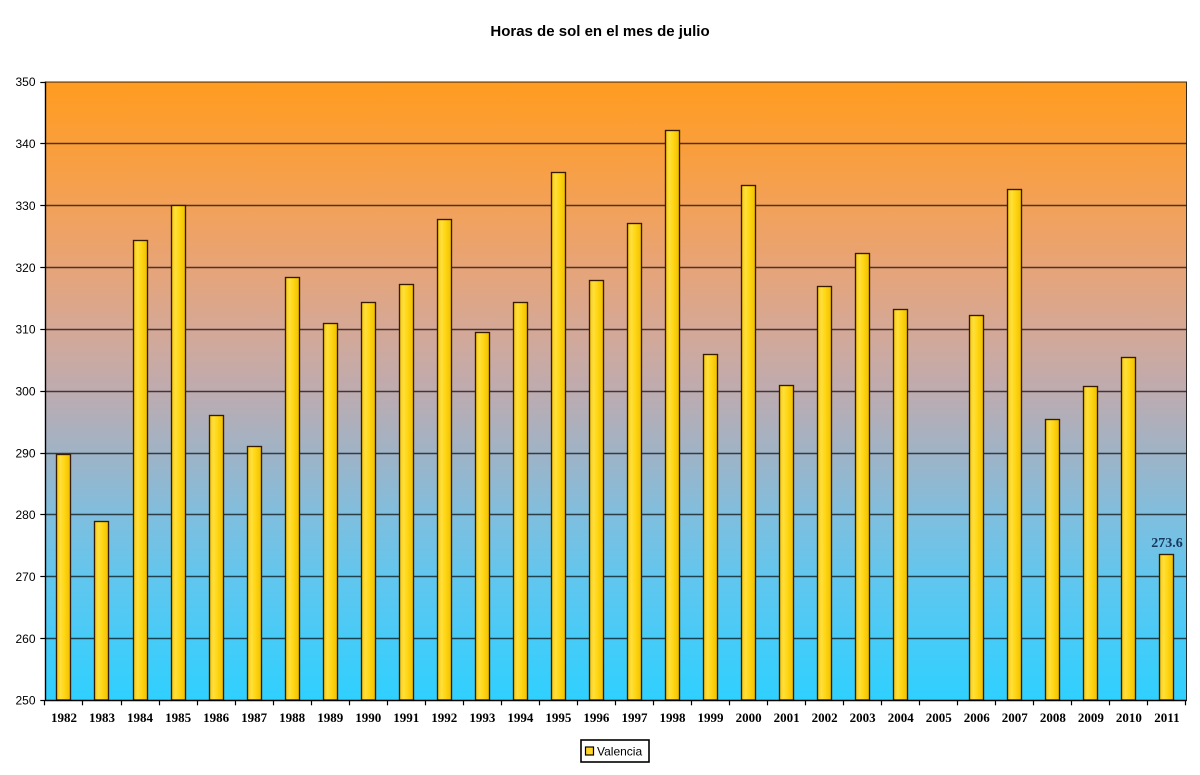 This screenshot has height=775, width=1200. What do you see at coordinates (1167, 543) in the screenshot?
I see `svg-text: 273.6` at bounding box center [1167, 543].